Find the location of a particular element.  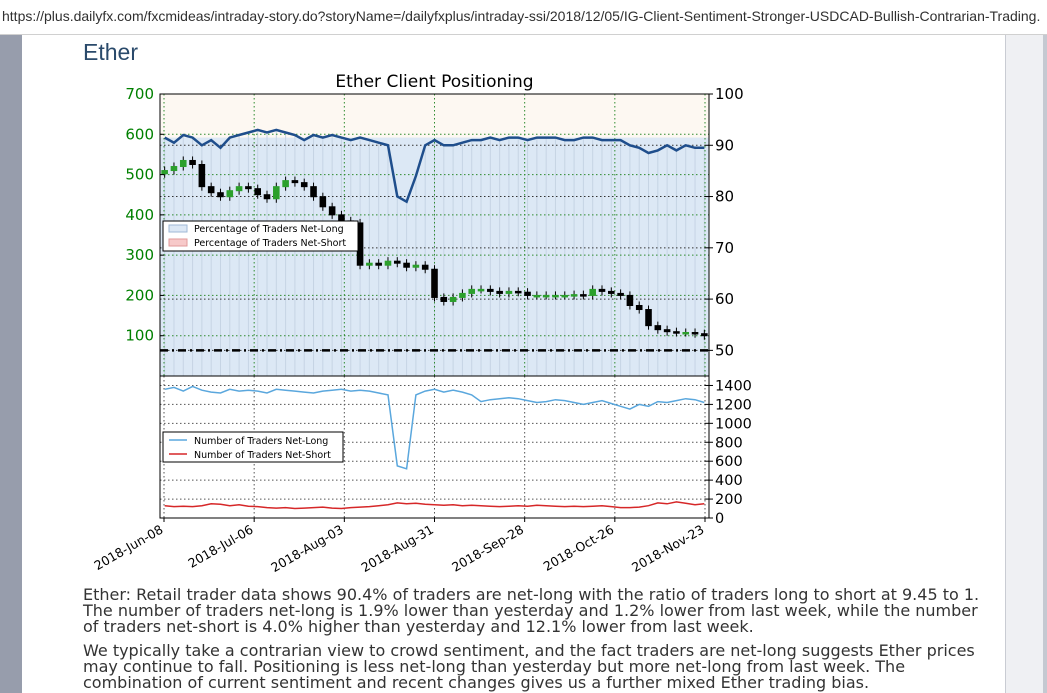

right-tick-label: 1200 is located at coordinates (733, 405).